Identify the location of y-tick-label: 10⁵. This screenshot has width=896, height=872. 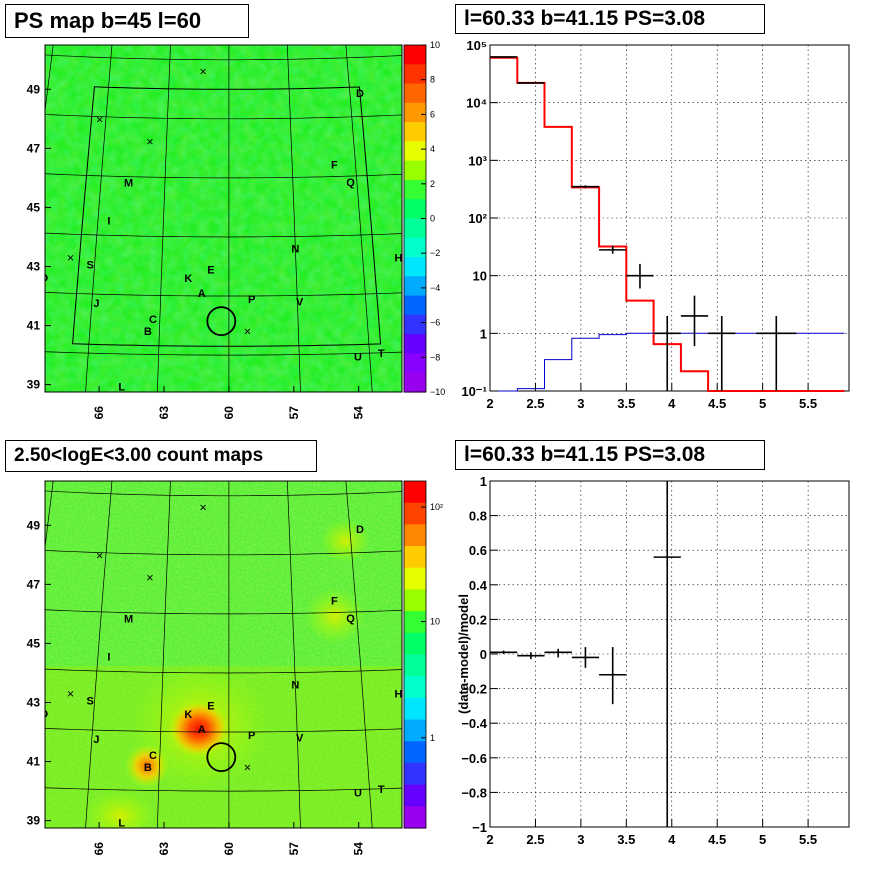
(476, 45).